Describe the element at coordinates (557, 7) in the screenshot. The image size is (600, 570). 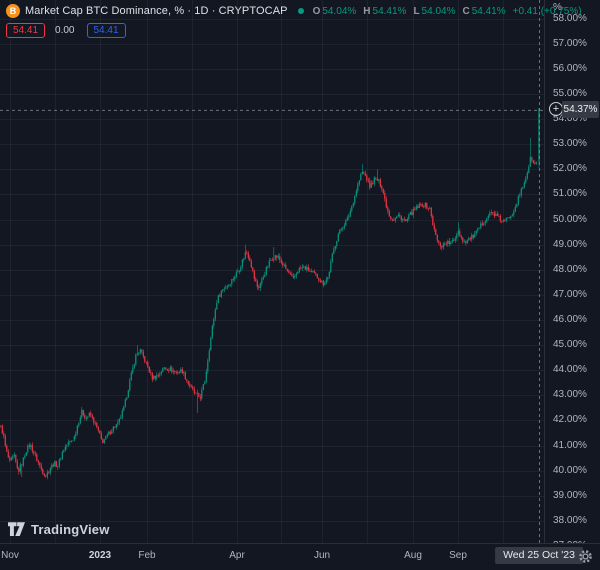
I see `price-axis-unit: %` at that location.